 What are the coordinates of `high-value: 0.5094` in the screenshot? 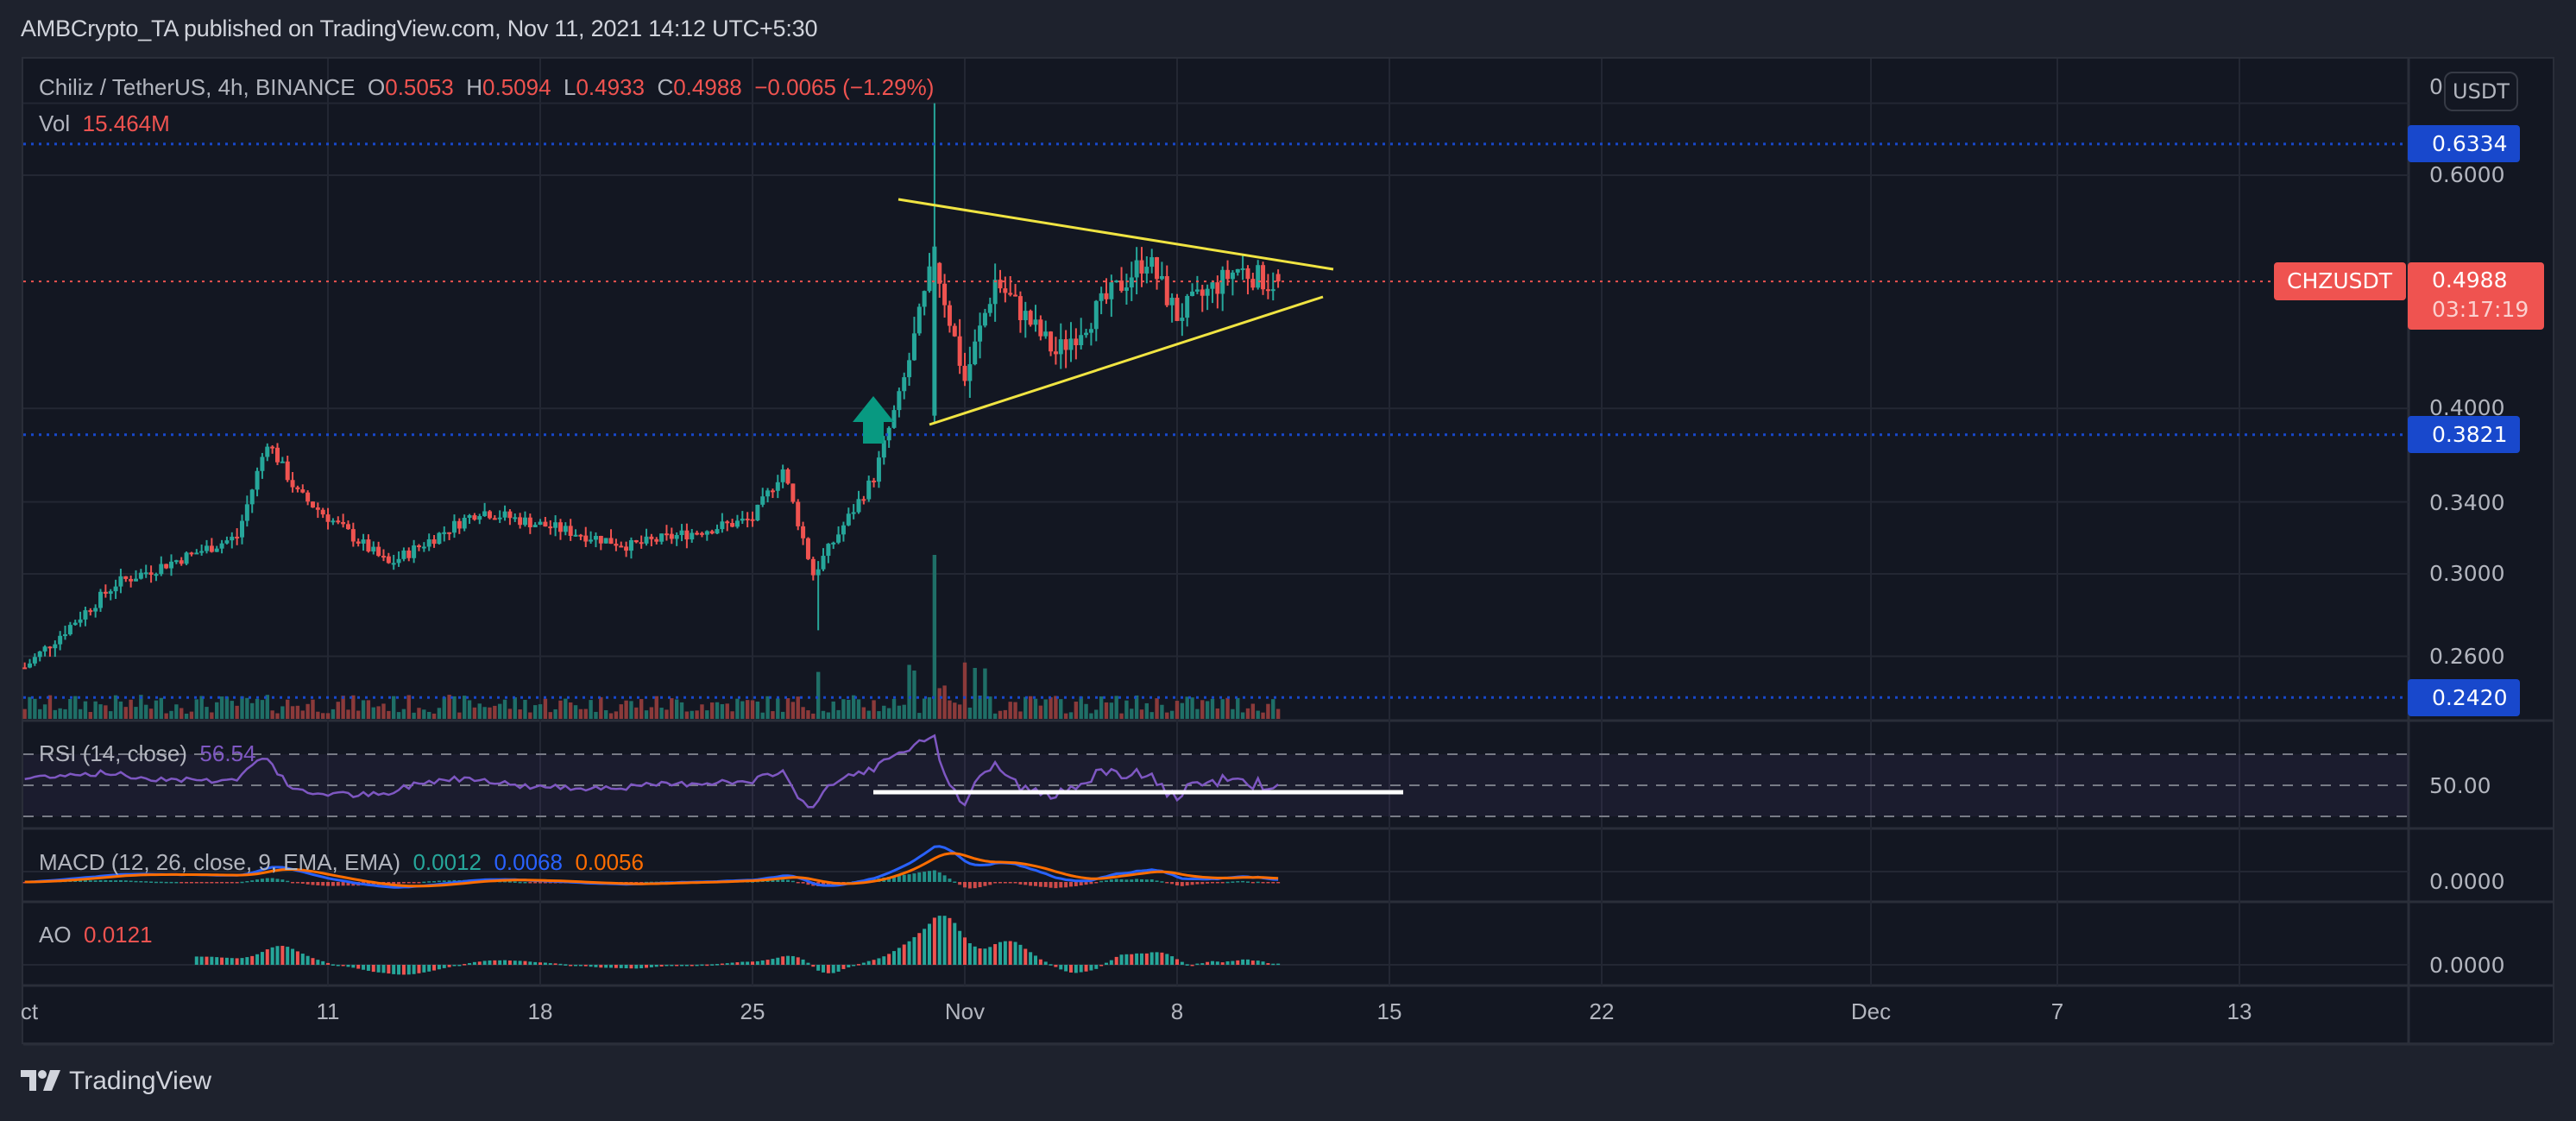 It's located at (517, 87).